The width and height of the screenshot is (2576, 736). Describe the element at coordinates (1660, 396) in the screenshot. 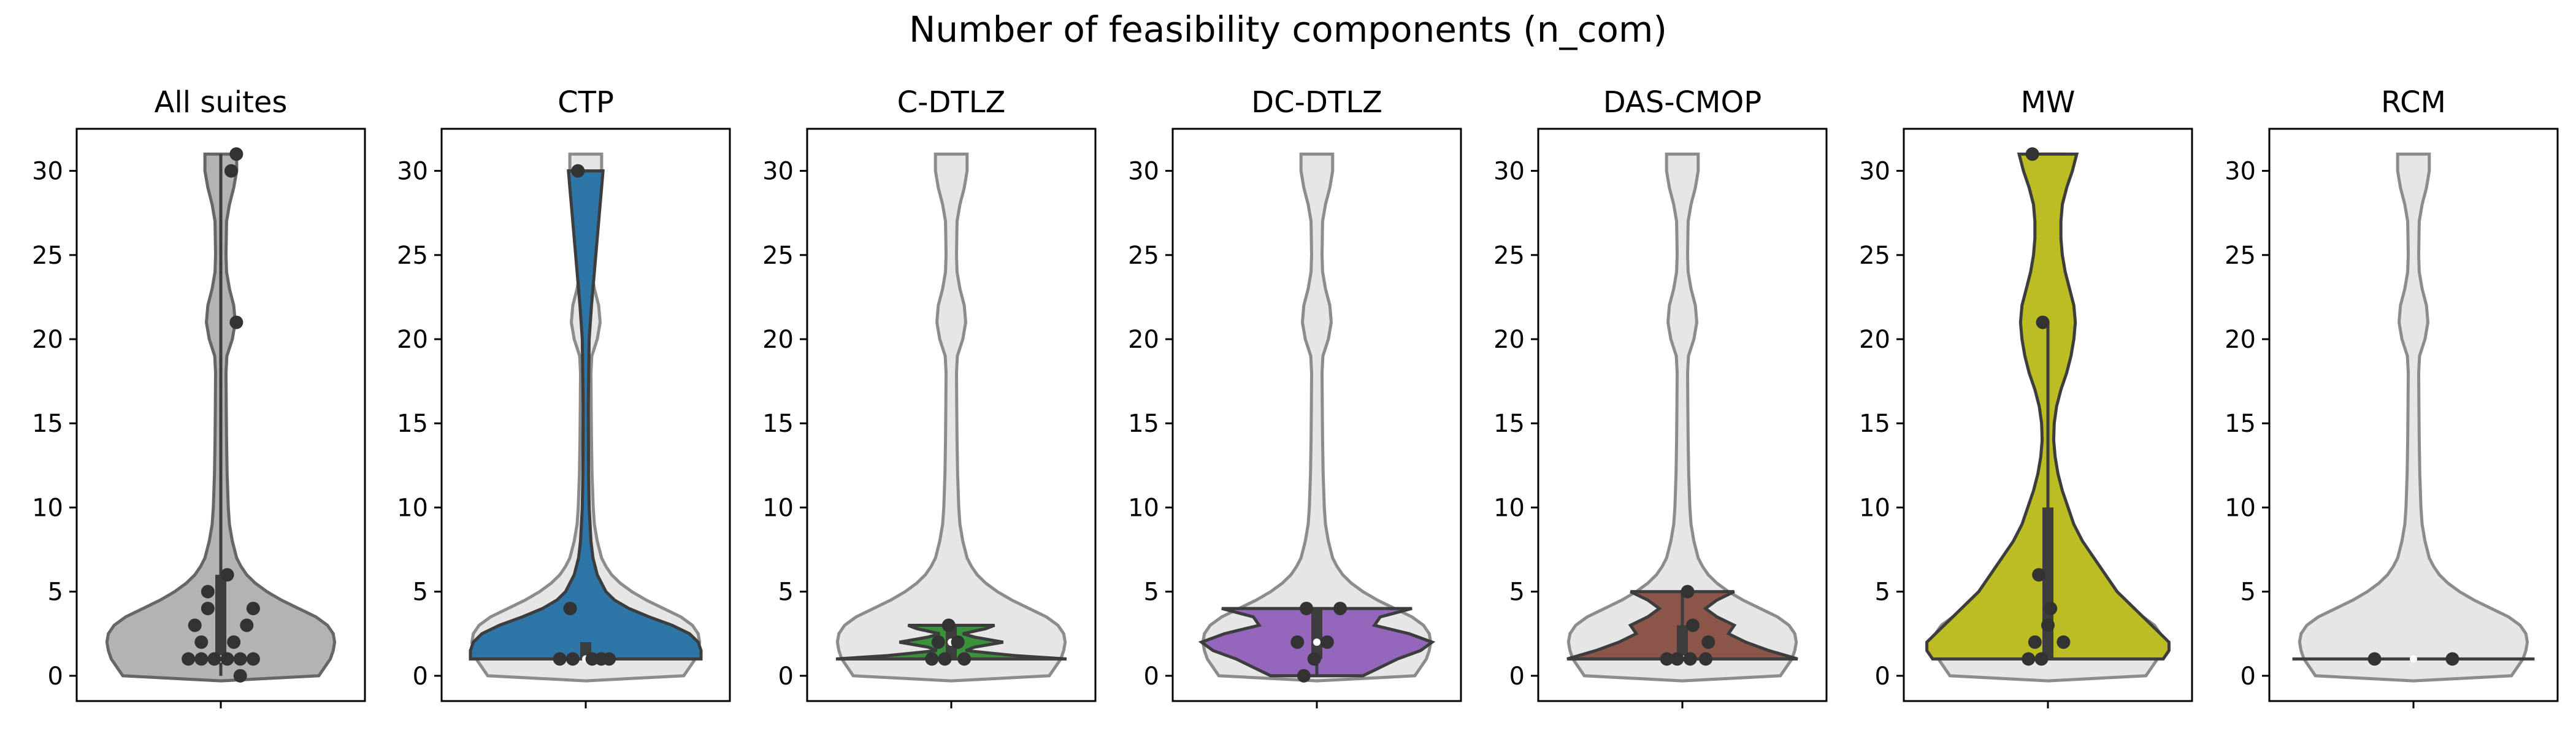

I see `panel-5: DAS-CMOP 0 5 10 15 20 25 30` at that location.